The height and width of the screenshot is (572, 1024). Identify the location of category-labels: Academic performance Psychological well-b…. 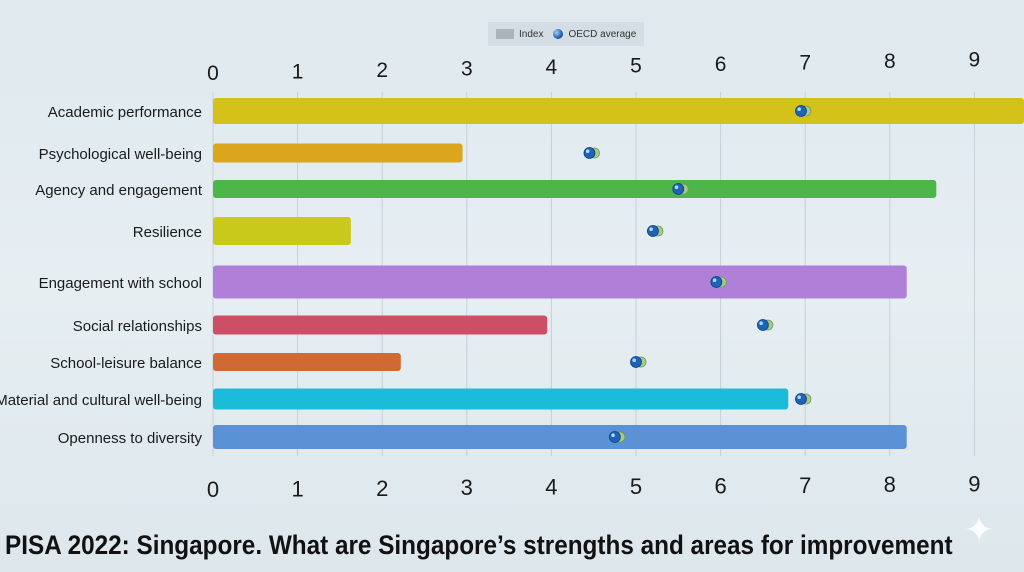
(101, 275).